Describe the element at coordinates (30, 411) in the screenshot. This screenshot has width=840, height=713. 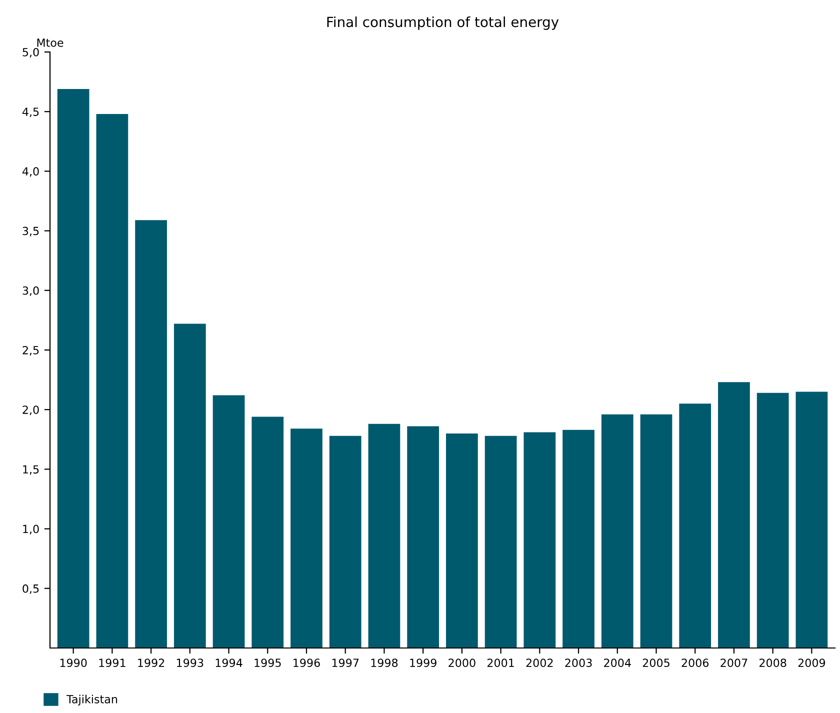
I see `y-tick-label: 2,0` at that location.